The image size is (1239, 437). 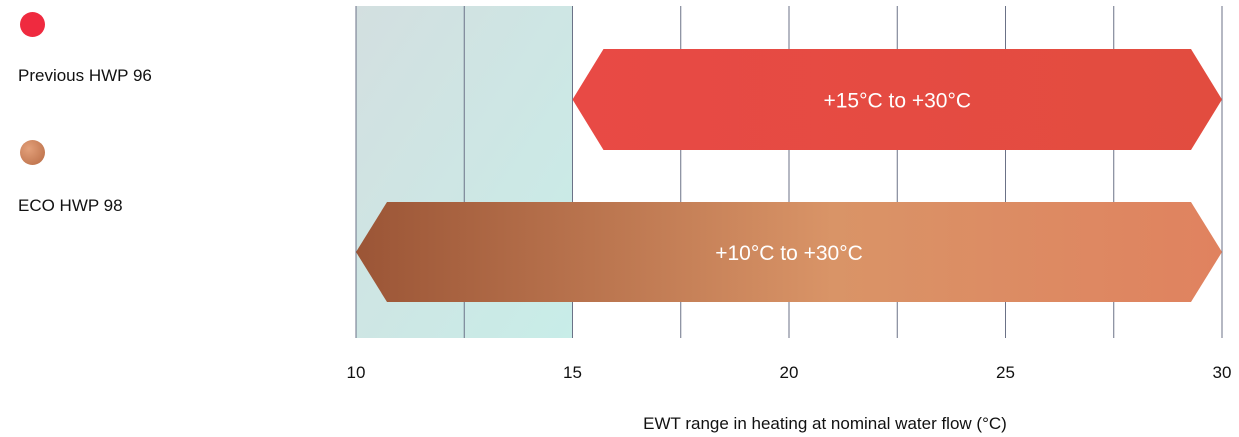 What do you see at coordinates (1222, 372) in the screenshot?
I see `x-tick-30: 30` at bounding box center [1222, 372].